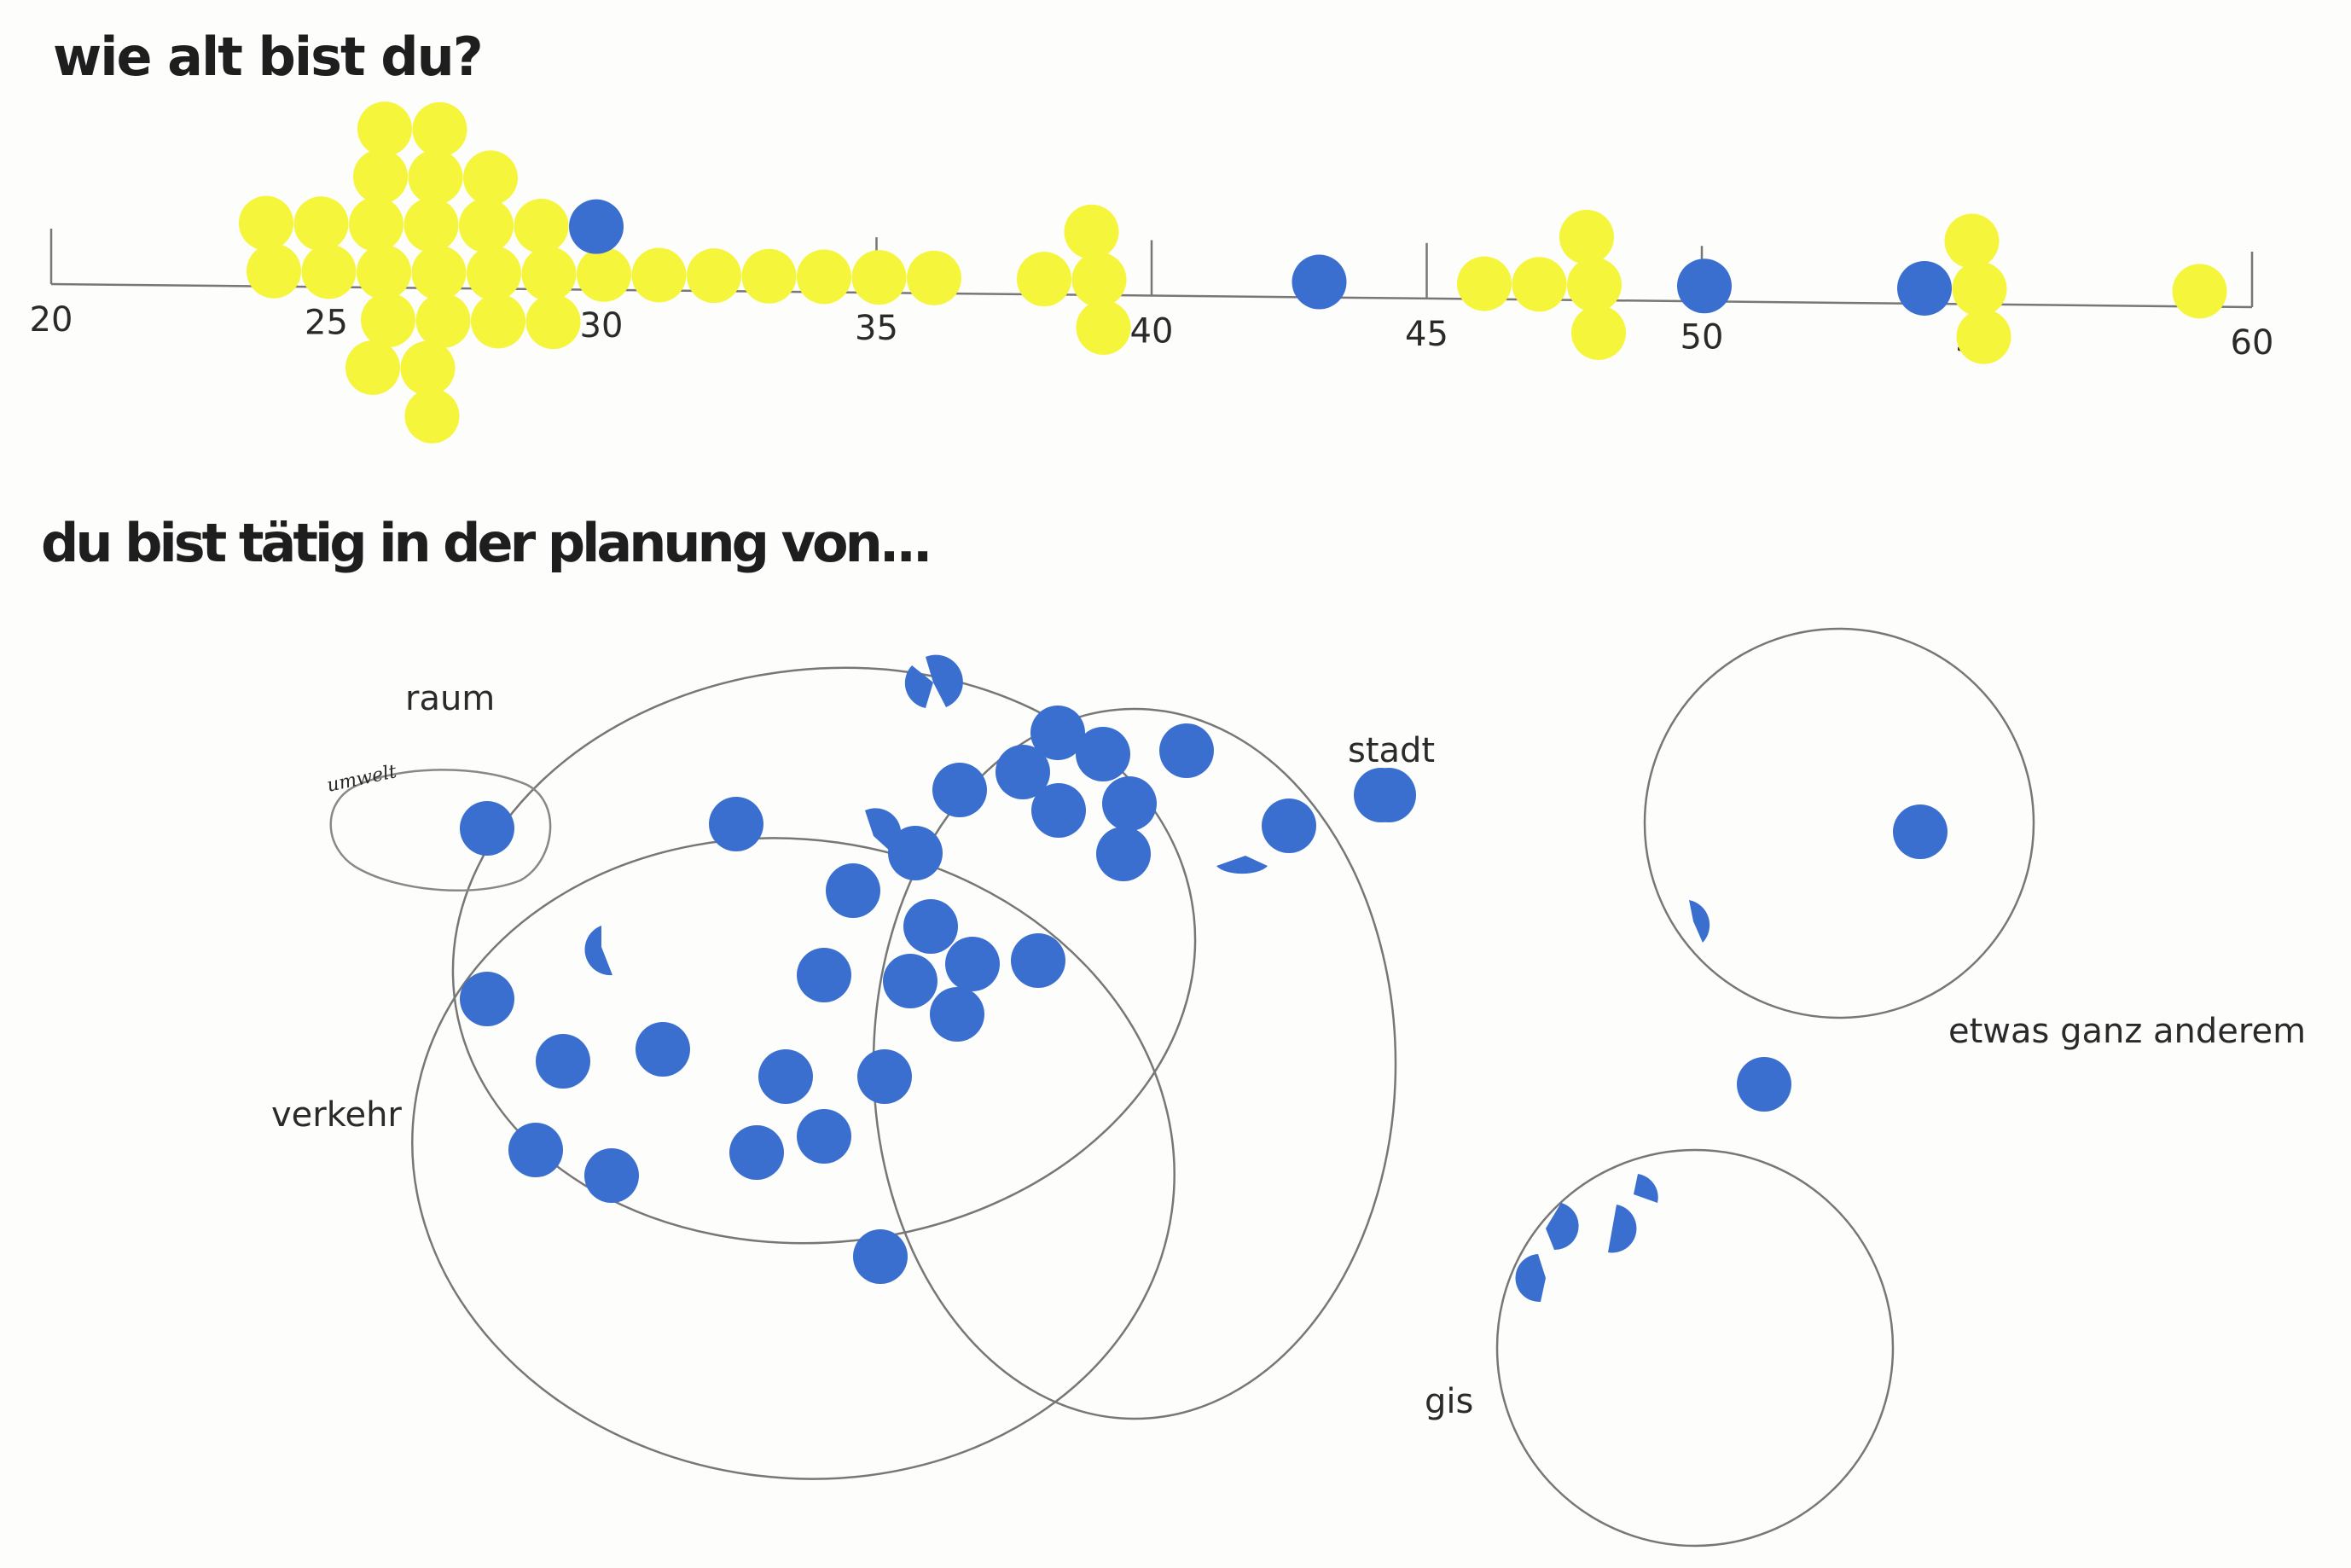 The height and width of the screenshot is (1568, 2351). I want to click on age-question-title: wie alt bist du?, so click(268, 57).